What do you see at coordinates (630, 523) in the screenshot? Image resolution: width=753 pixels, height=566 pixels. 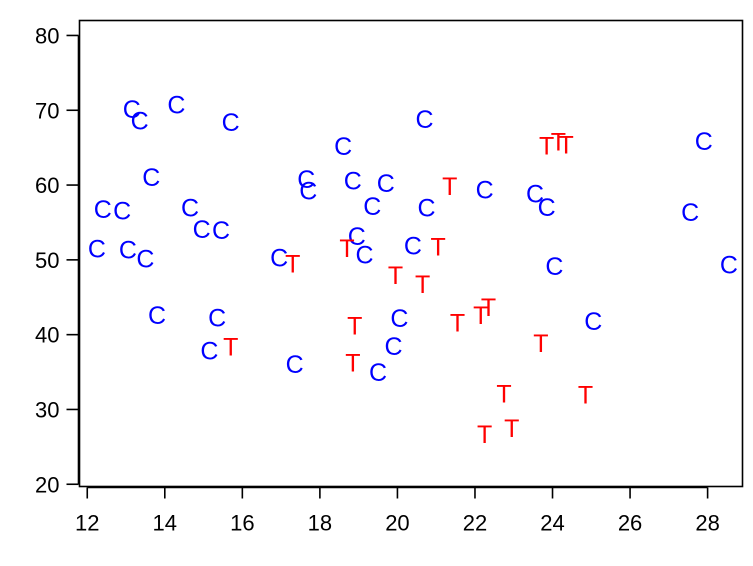 I see `x-tick-label: 26` at bounding box center [630, 523].